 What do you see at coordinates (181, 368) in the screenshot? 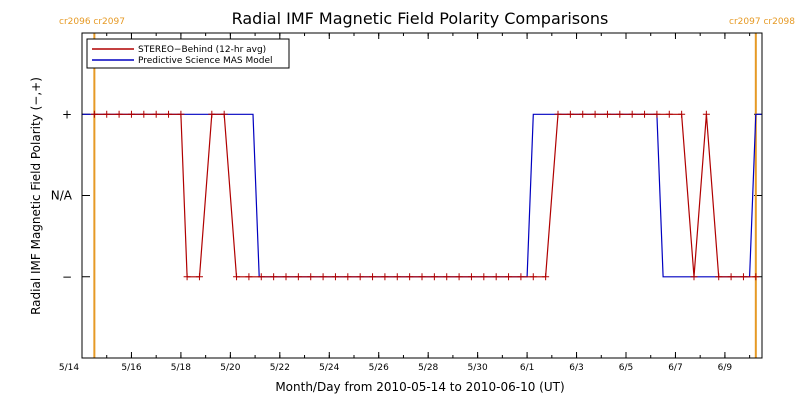
I see `x-tick-label: 5/18` at bounding box center [181, 368].